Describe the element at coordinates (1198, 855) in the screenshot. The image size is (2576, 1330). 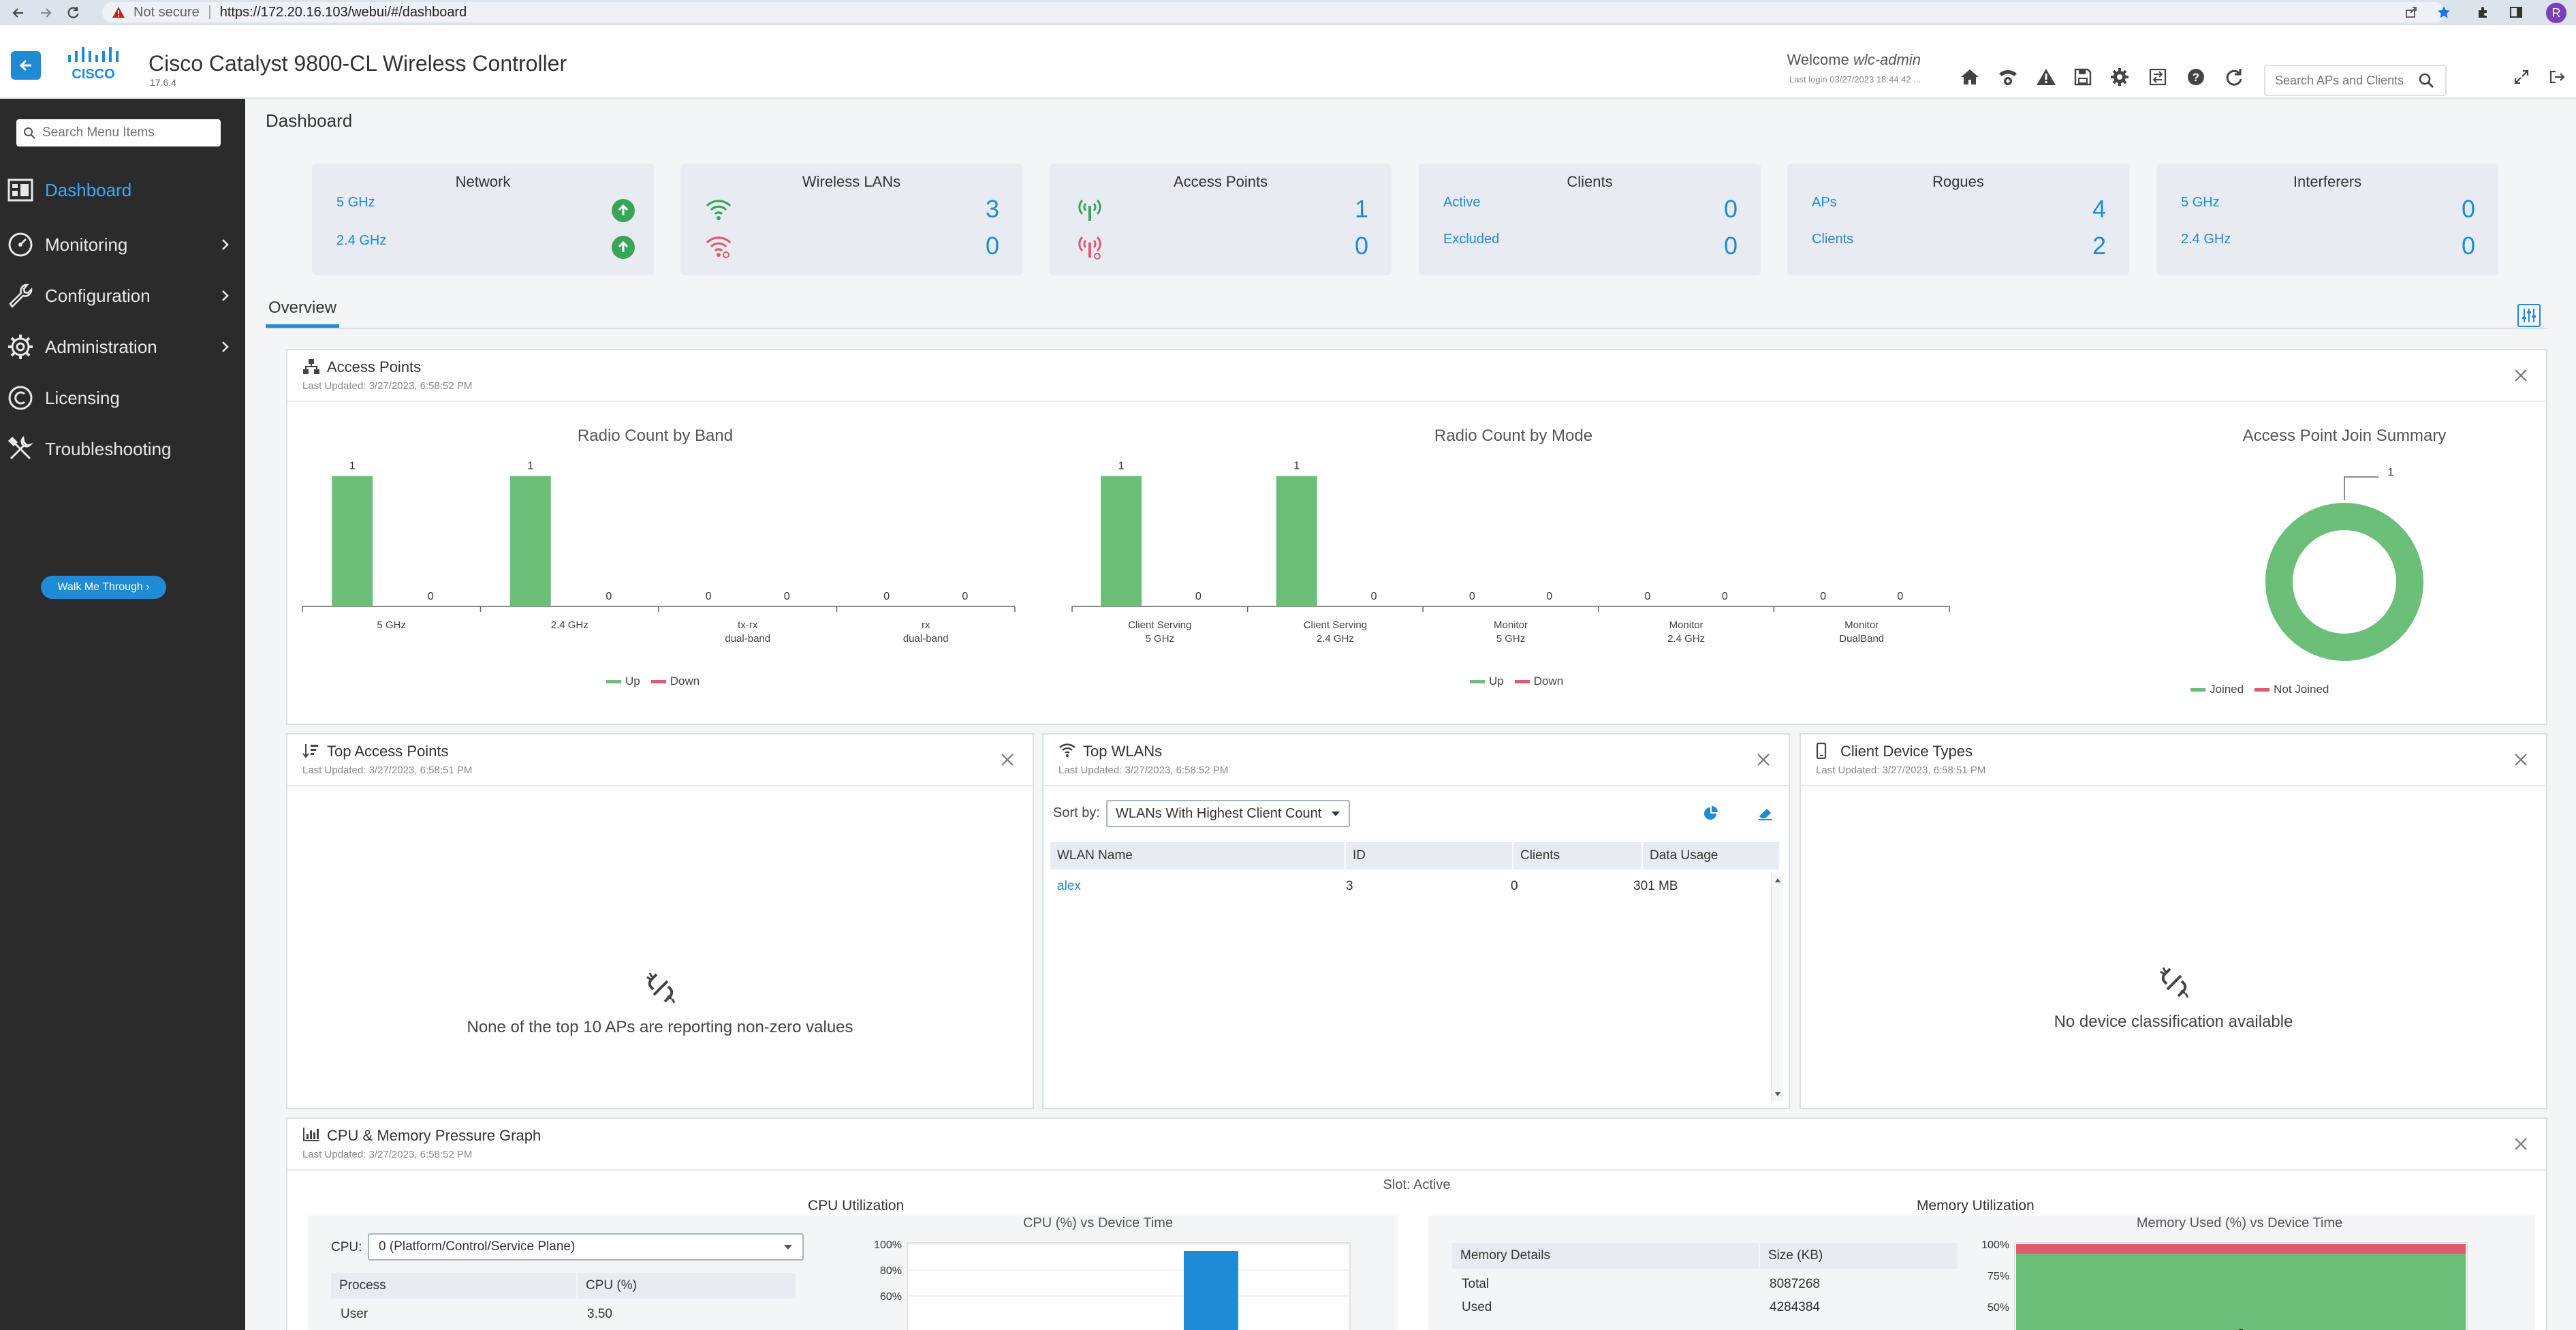
I see `column-header-wlan-name: WLAN Name` at that location.